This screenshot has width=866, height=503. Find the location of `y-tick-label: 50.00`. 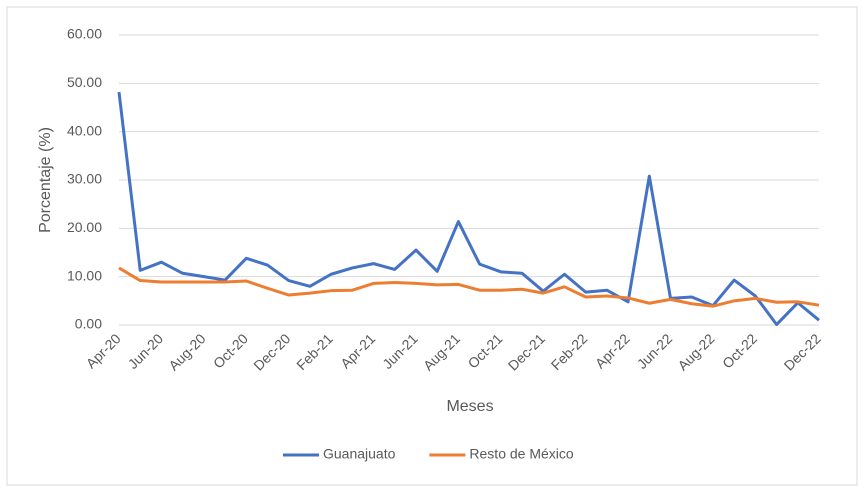

y-tick-label: 50.00 is located at coordinates (84, 82).